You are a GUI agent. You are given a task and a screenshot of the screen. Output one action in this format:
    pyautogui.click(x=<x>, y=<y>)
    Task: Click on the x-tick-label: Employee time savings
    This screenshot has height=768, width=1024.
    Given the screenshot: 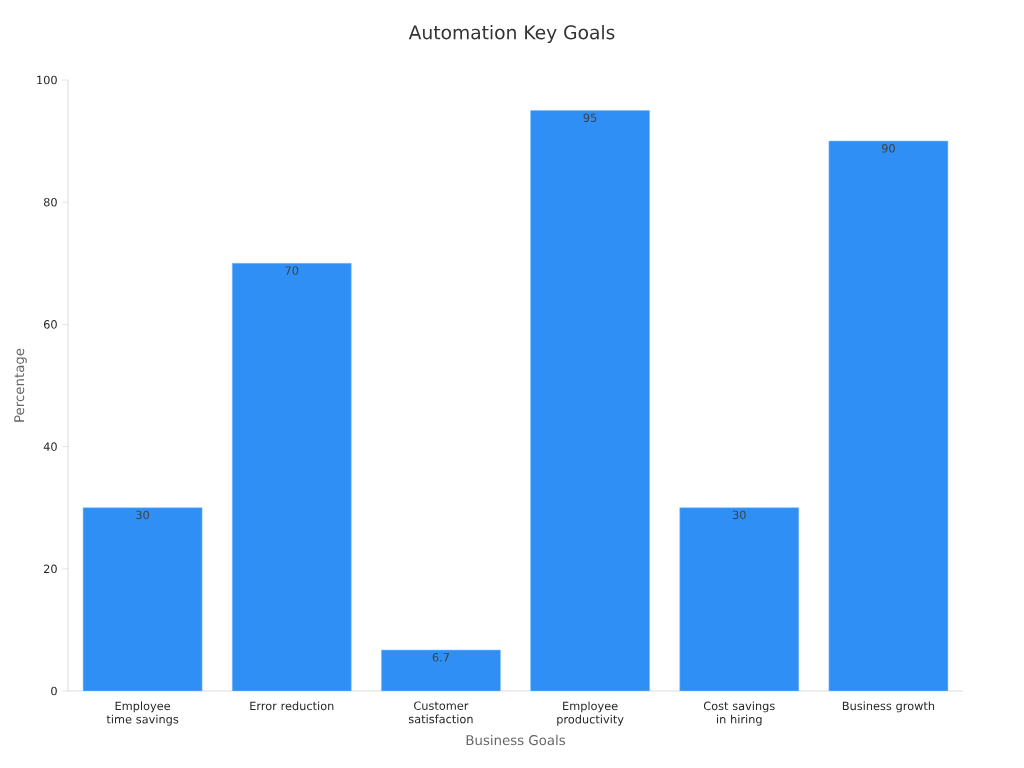 What is the action you would take?
    pyautogui.click(x=142, y=713)
    